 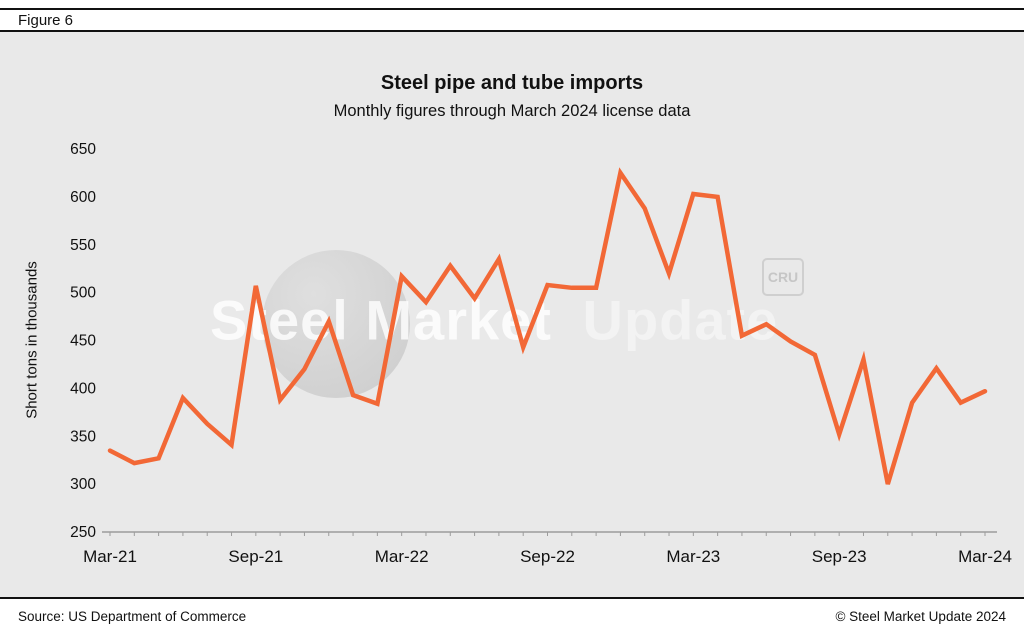 I want to click on figure-header: Figure 6, so click(x=512, y=20).